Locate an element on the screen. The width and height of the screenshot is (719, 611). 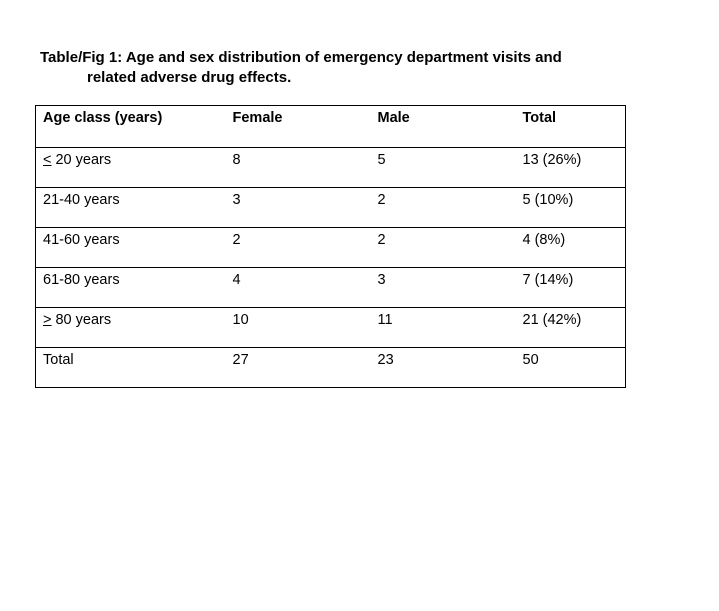
female-total-cell: 27 is located at coordinates (240, 360).